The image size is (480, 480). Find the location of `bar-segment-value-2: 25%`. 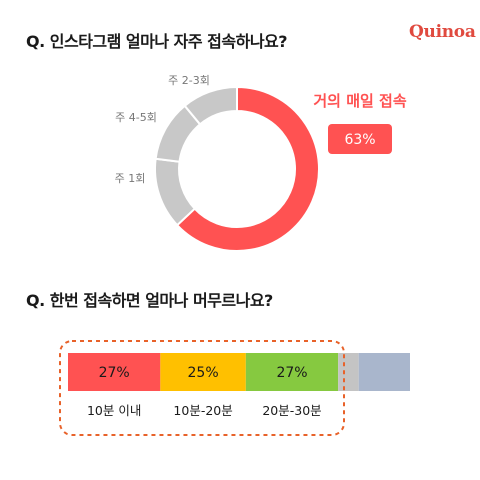

bar-segment-value-2: 25% is located at coordinates (203, 373).